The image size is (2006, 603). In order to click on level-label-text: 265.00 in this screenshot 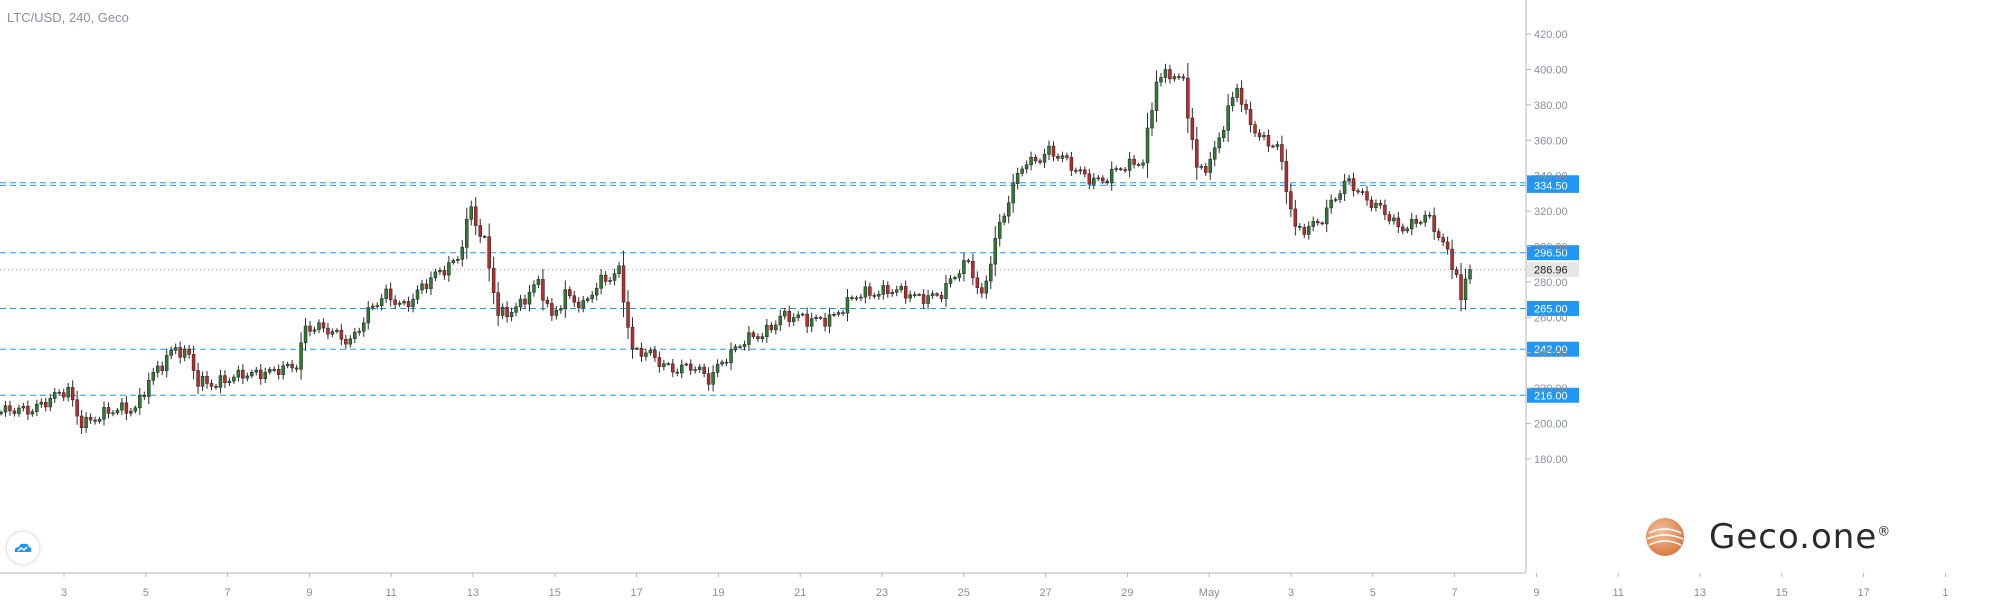, I will do `click(1551, 309)`.